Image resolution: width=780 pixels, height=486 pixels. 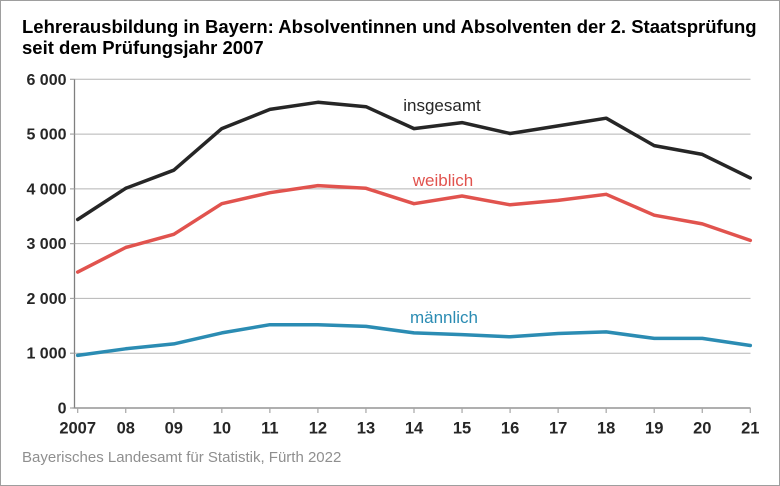 I want to click on x-tick-label: 20, so click(x=702, y=429).